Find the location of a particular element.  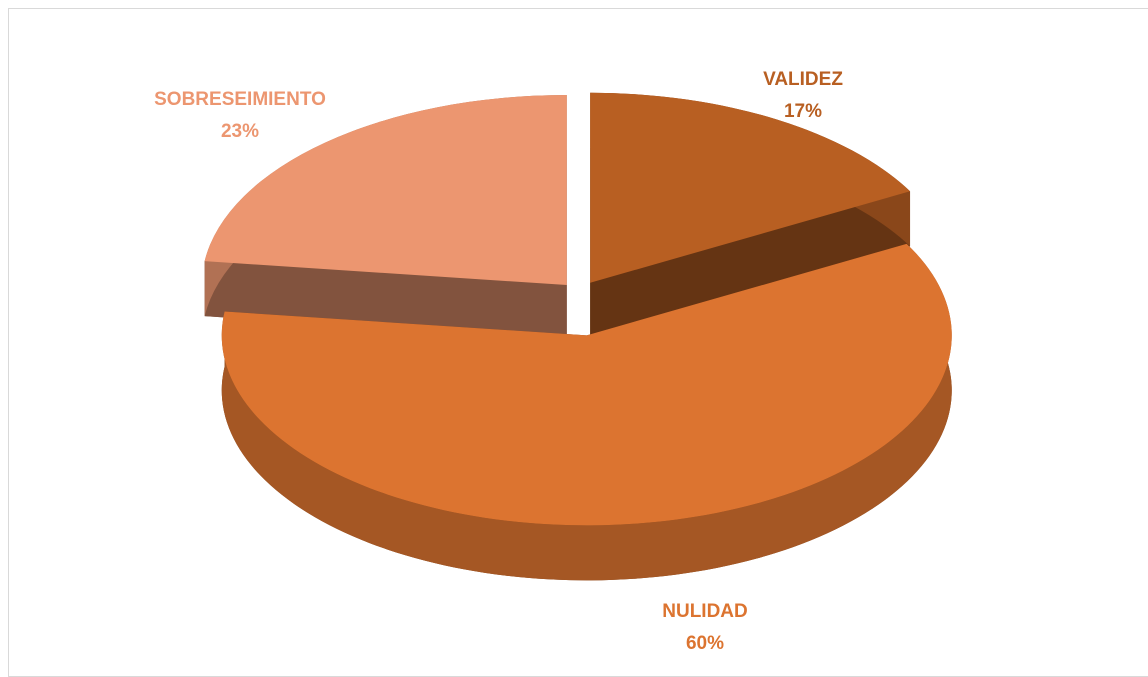

data-label-value: 23% is located at coordinates (240, 131).